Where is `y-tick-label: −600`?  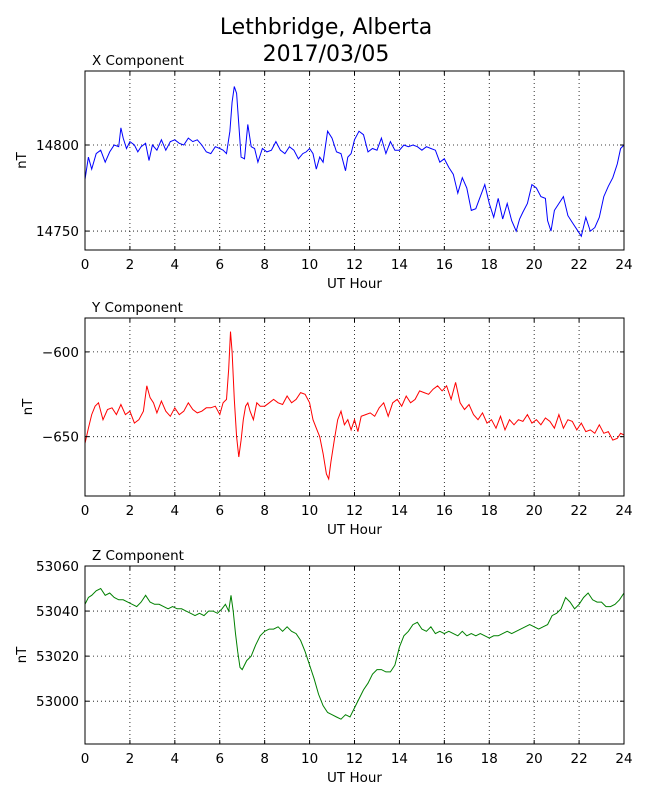
y-tick-label: −600 is located at coordinates (60, 353).